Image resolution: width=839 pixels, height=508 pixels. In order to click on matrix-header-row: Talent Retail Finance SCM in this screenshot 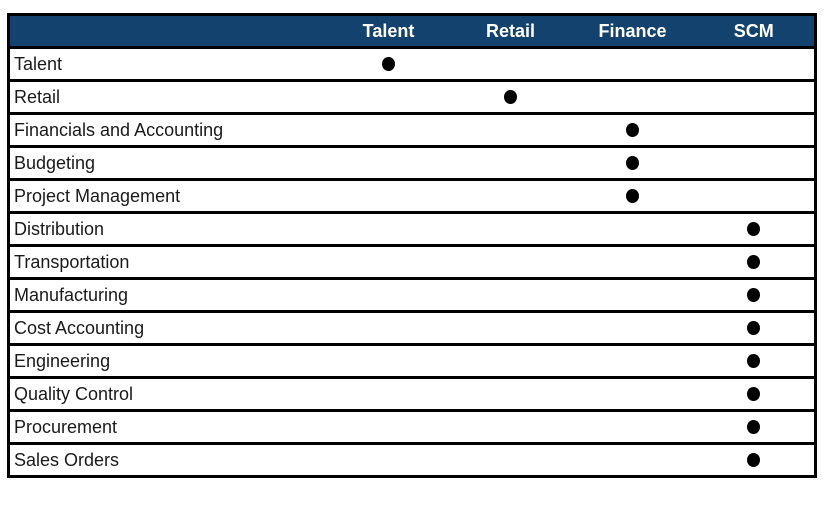, I will do `click(412, 31)`.